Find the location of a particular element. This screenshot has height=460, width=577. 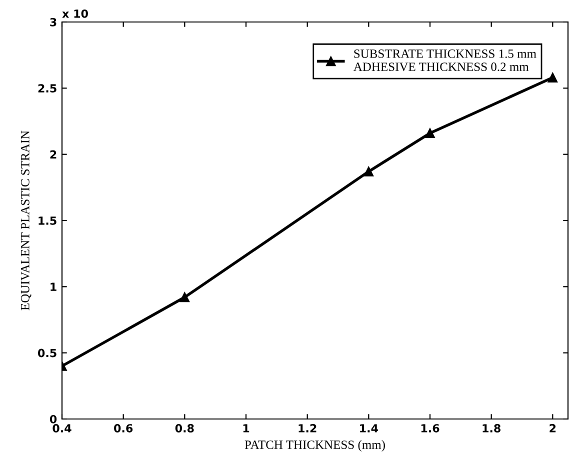

x-axis-title: PATCH THICKNESS (mm) is located at coordinates (314, 446).